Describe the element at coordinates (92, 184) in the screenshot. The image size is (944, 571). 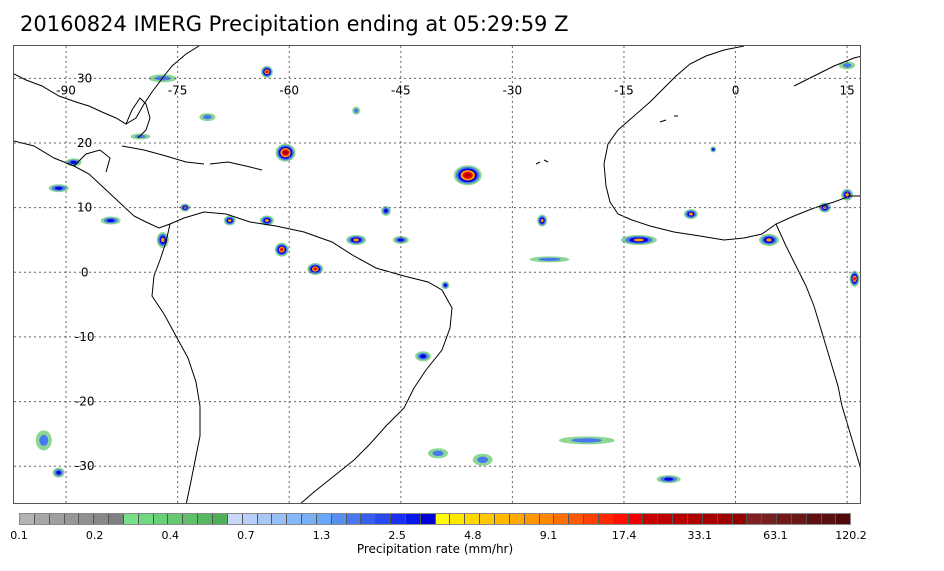
I see `coastline-central-america` at that location.